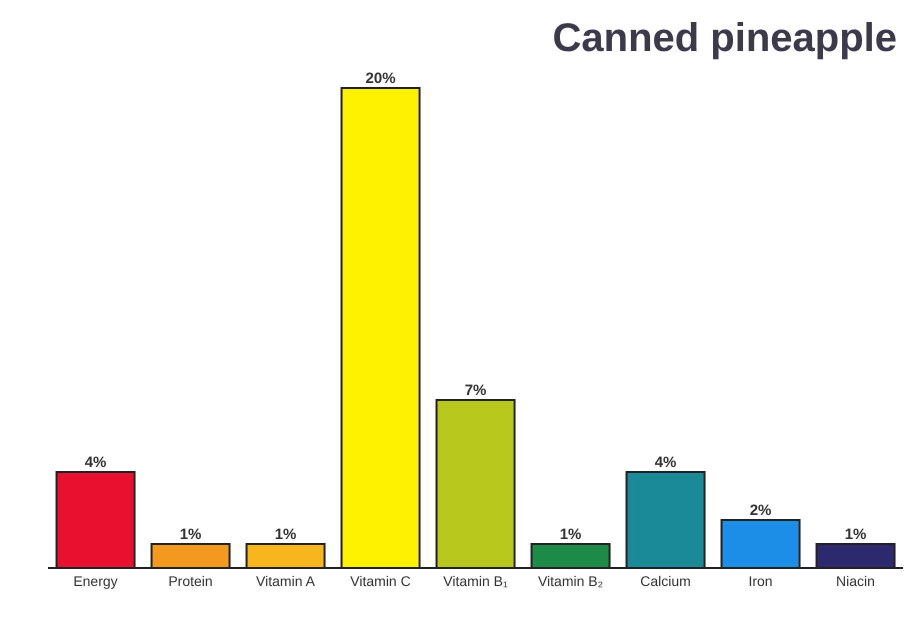 The image size is (911, 641). Describe the element at coordinates (381, 78) in the screenshot. I see `data-label: 20%` at that location.